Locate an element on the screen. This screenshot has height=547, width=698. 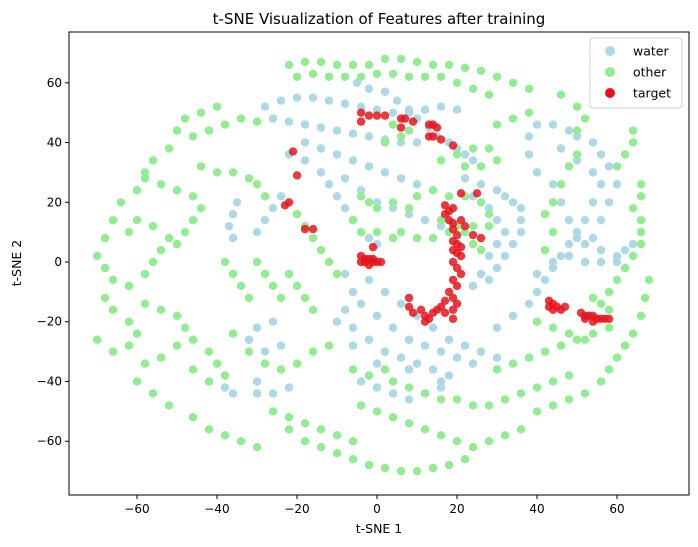
y-tick-label: 60 is located at coordinates (54, 83).